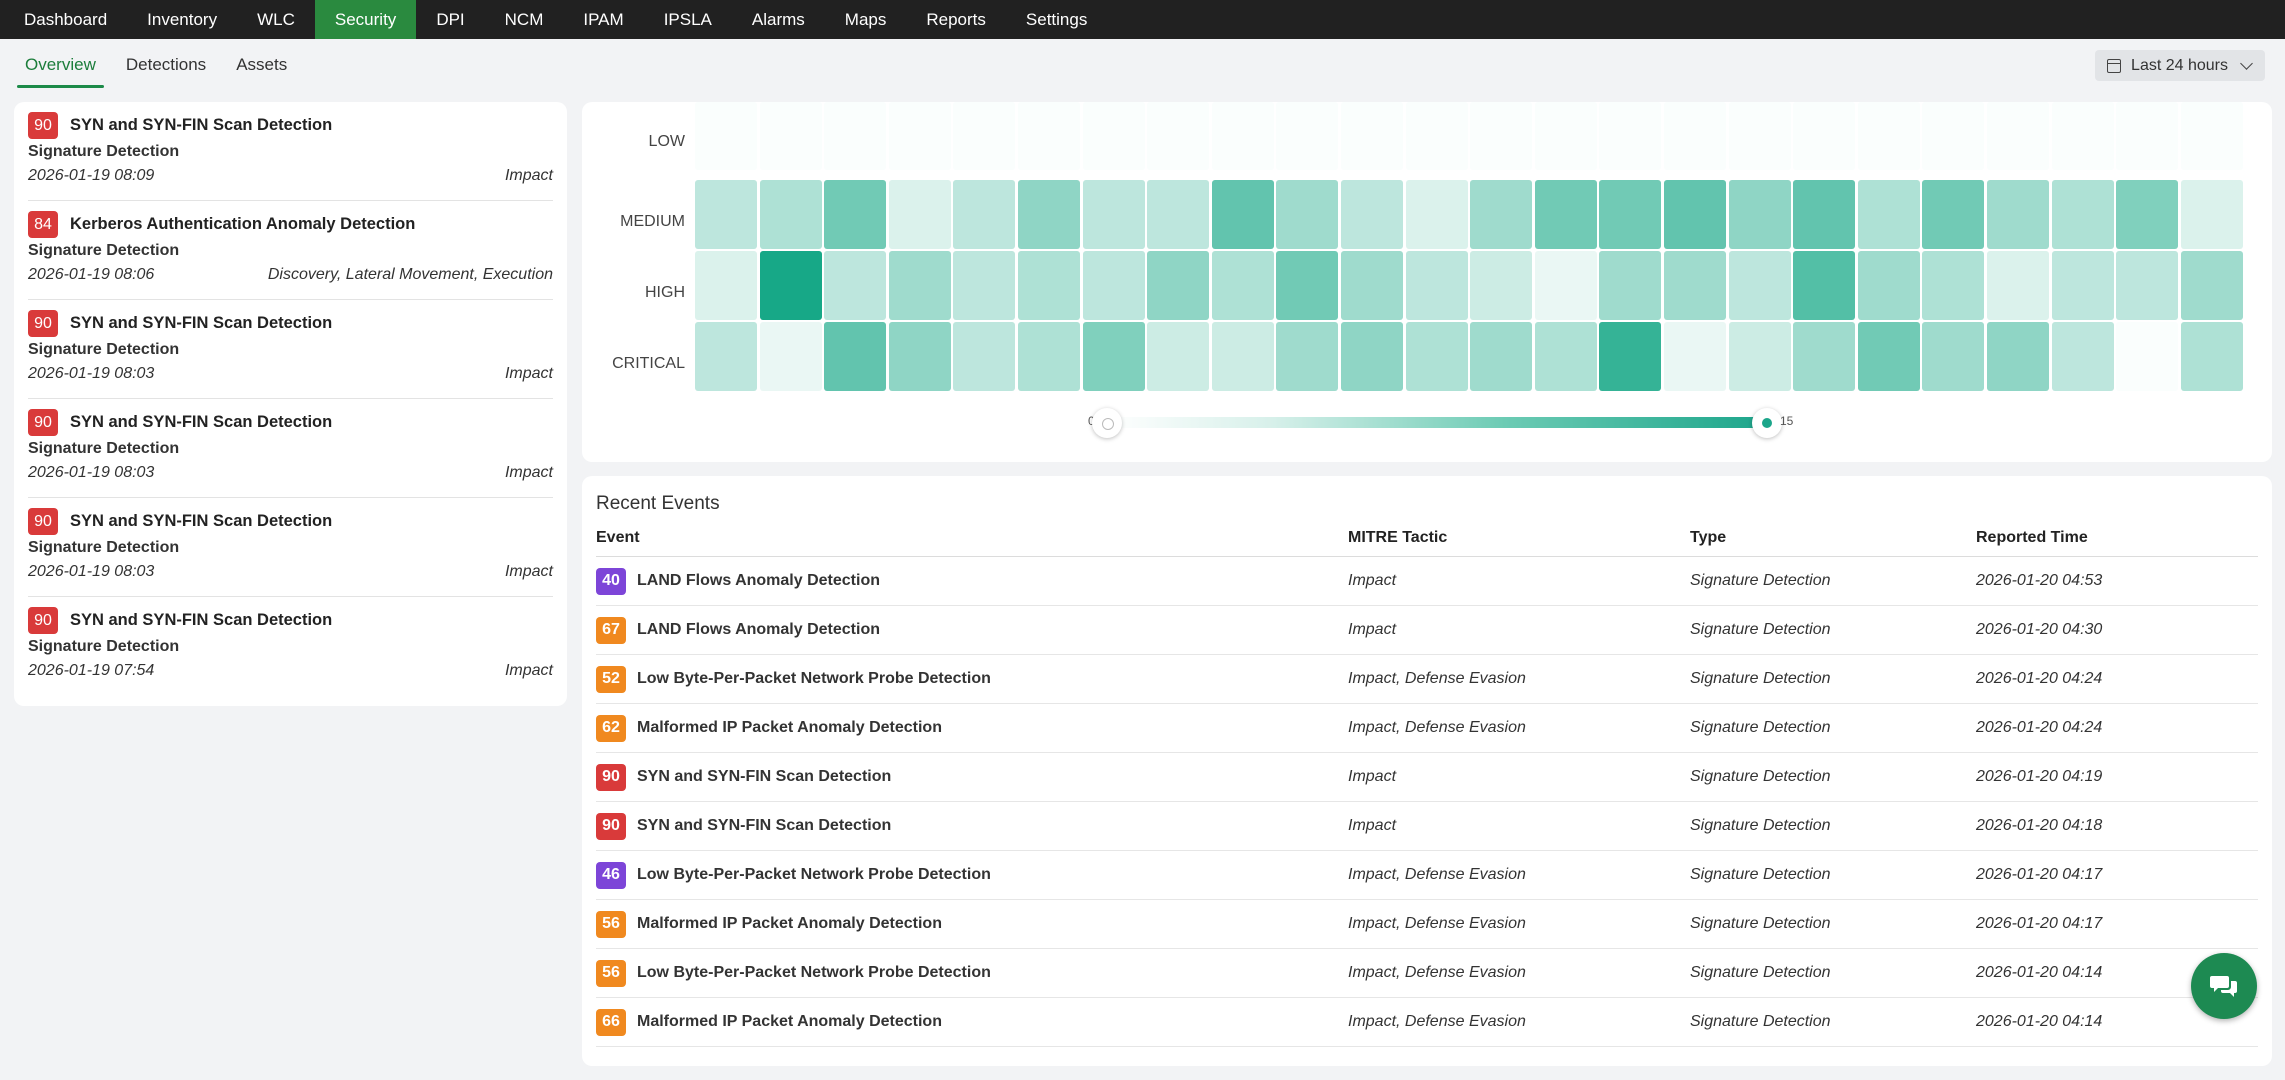 Image resolution: width=2285 pixels, height=1080 pixels. Describe the element at coordinates (1107, 423) in the screenshot. I see `legend-min-handle` at that location.